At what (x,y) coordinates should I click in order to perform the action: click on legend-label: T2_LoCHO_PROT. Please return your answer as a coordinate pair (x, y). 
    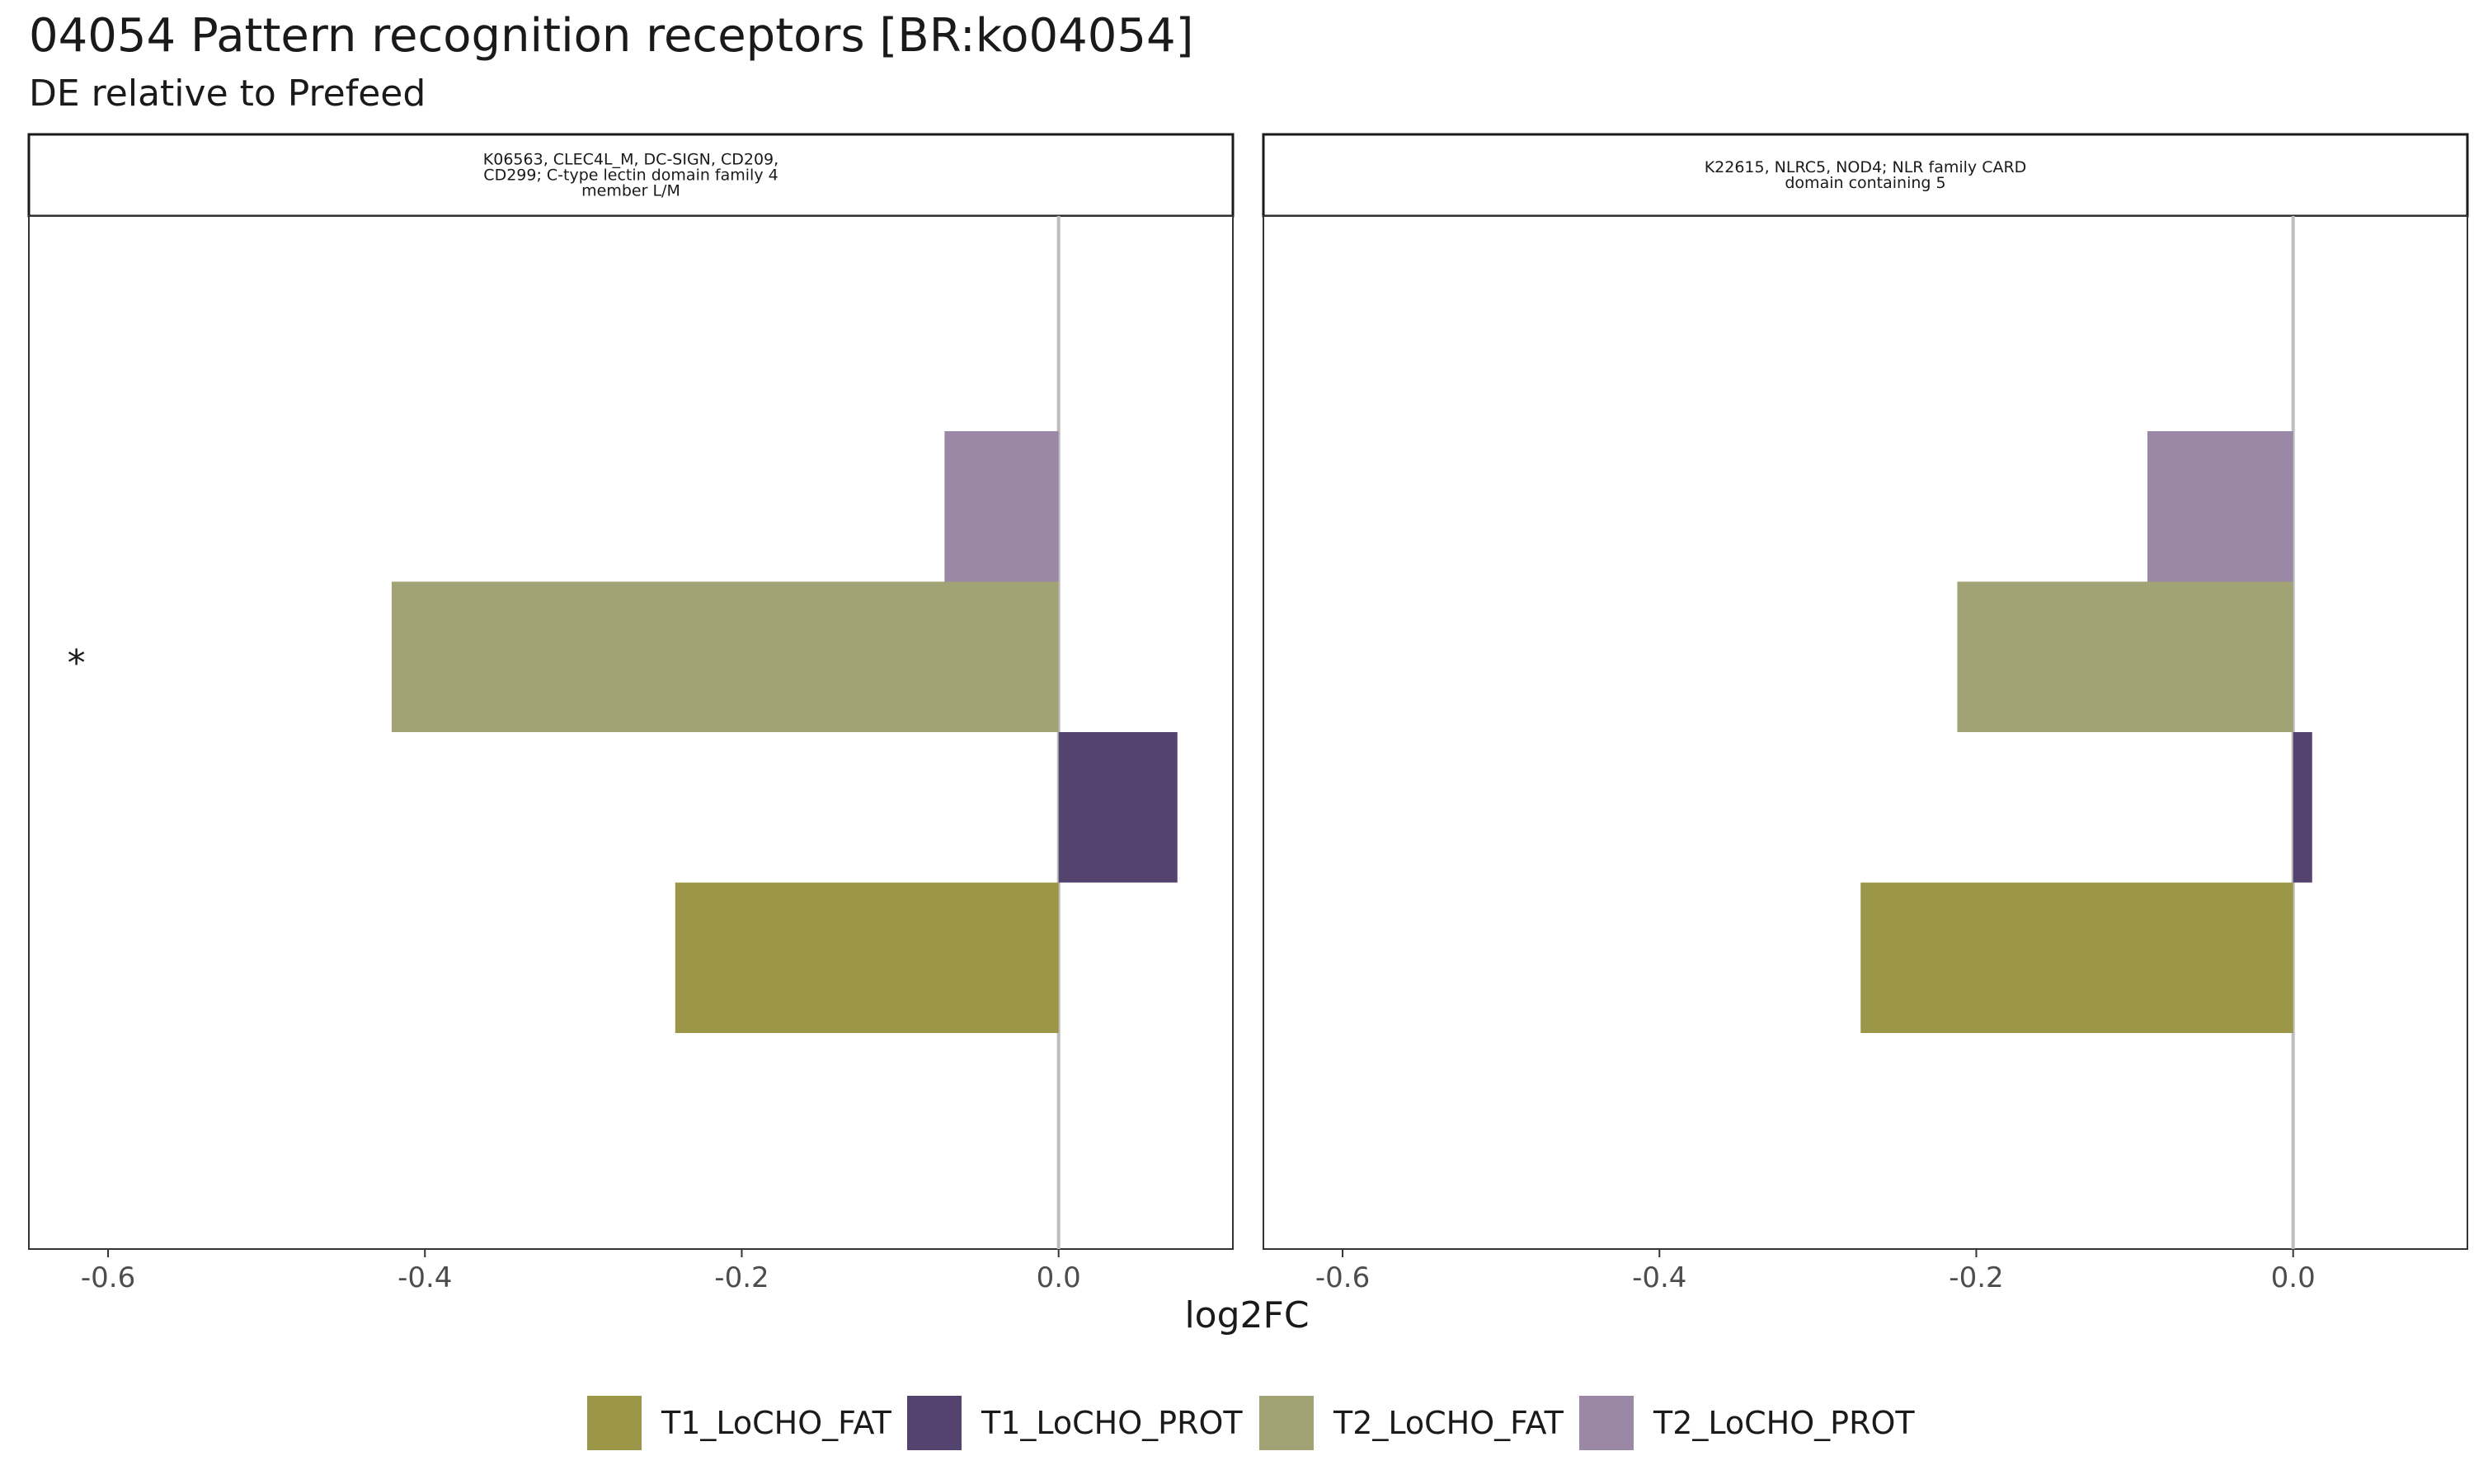
    Looking at the image, I should click on (1784, 1423).